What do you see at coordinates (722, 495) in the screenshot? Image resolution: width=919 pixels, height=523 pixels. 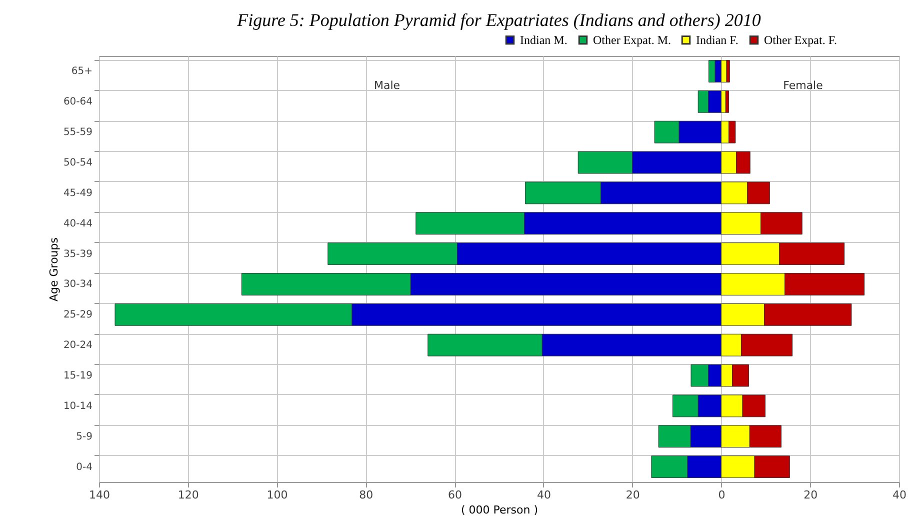 I see `x-tick-label: 0` at bounding box center [722, 495].